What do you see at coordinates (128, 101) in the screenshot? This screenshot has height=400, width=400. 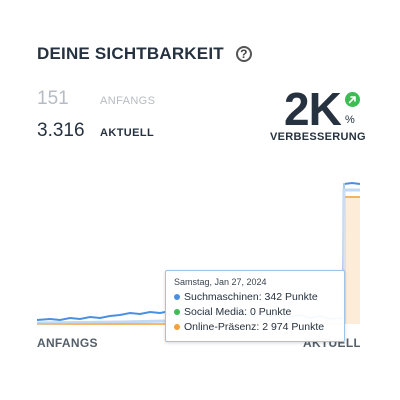 I see `start-label: ANFANGS` at bounding box center [128, 101].